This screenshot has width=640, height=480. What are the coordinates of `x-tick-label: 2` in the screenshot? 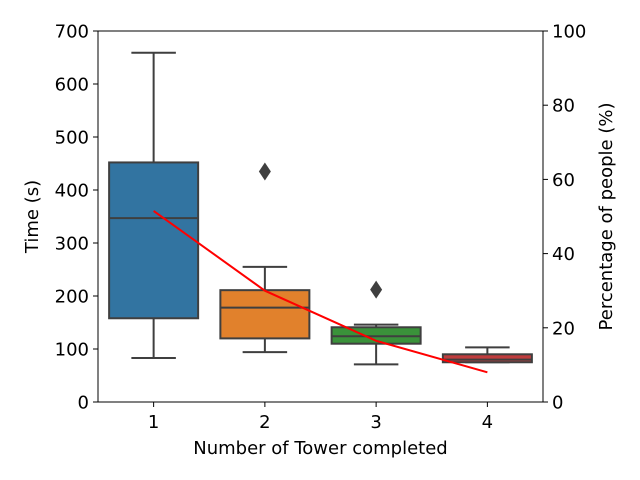 It's located at (264, 422).